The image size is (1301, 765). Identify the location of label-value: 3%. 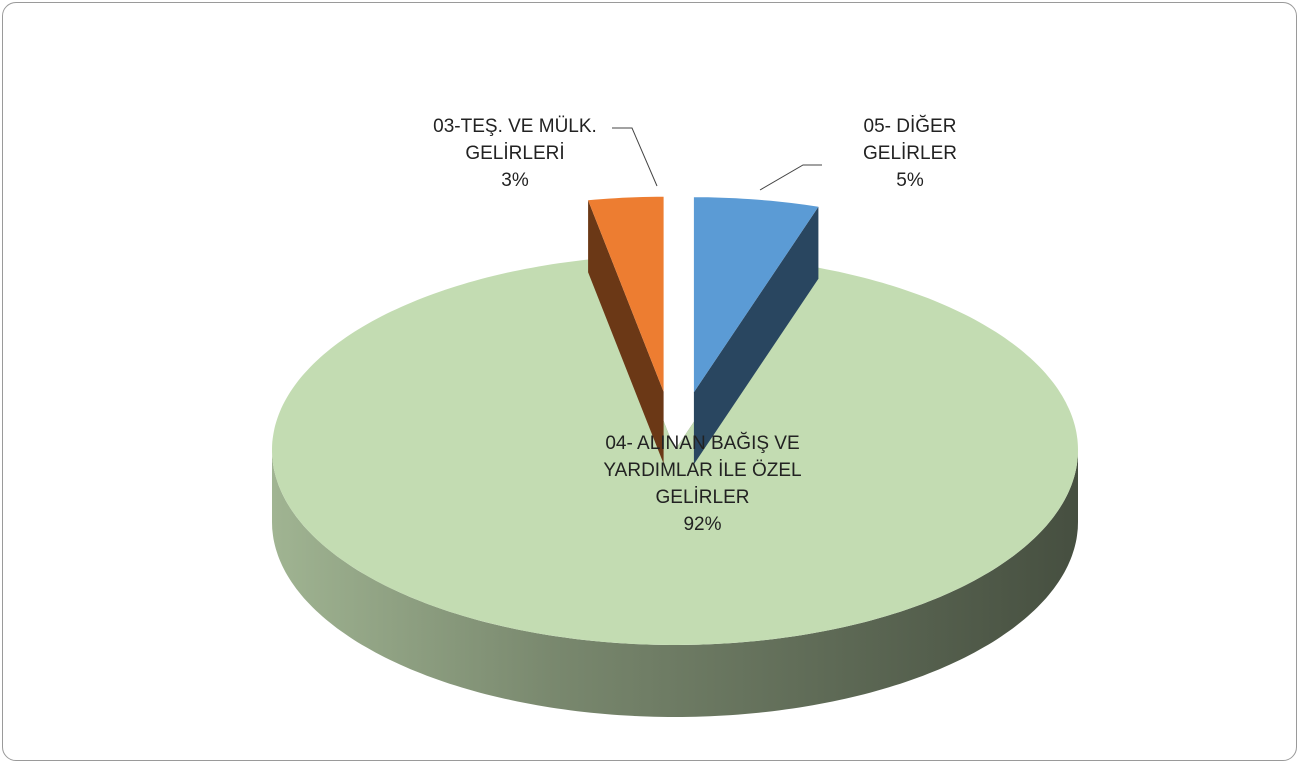
(515, 180).